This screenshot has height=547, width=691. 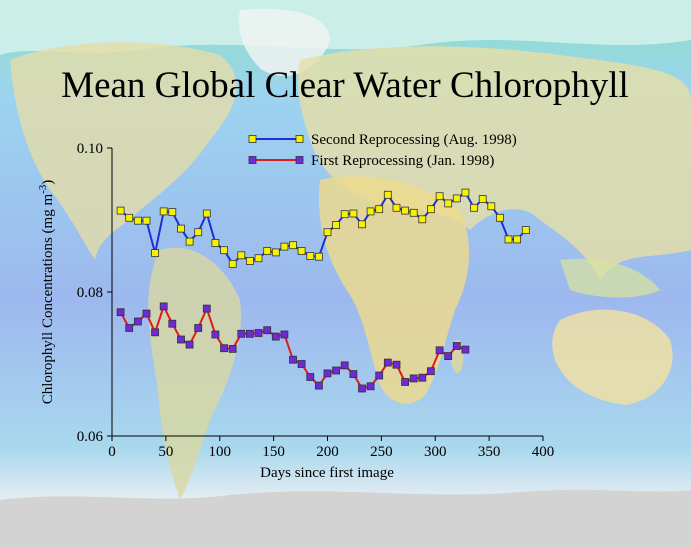 What do you see at coordinates (435, 452) in the screenshot?
I see `x-tick-label: 300` at bounding box center [435, 452].